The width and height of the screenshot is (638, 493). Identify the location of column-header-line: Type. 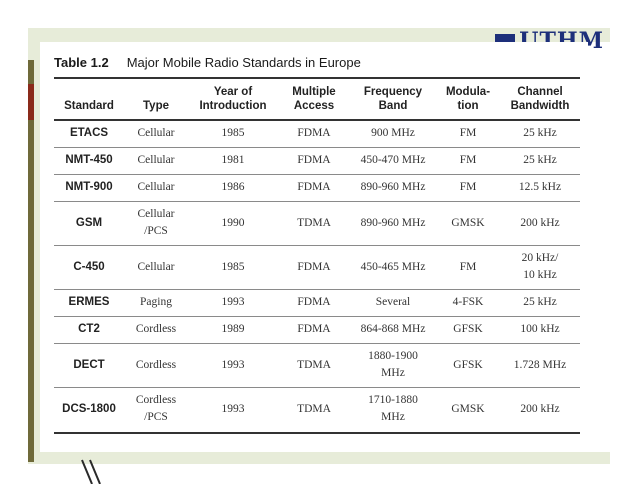
(156, 106).